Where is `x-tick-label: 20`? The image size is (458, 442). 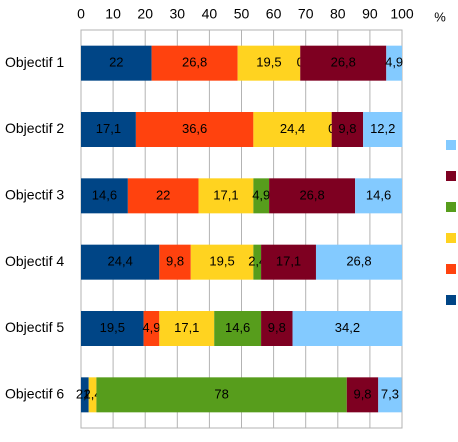 x-tick-label: 20 is located at coordinates (145, 14).